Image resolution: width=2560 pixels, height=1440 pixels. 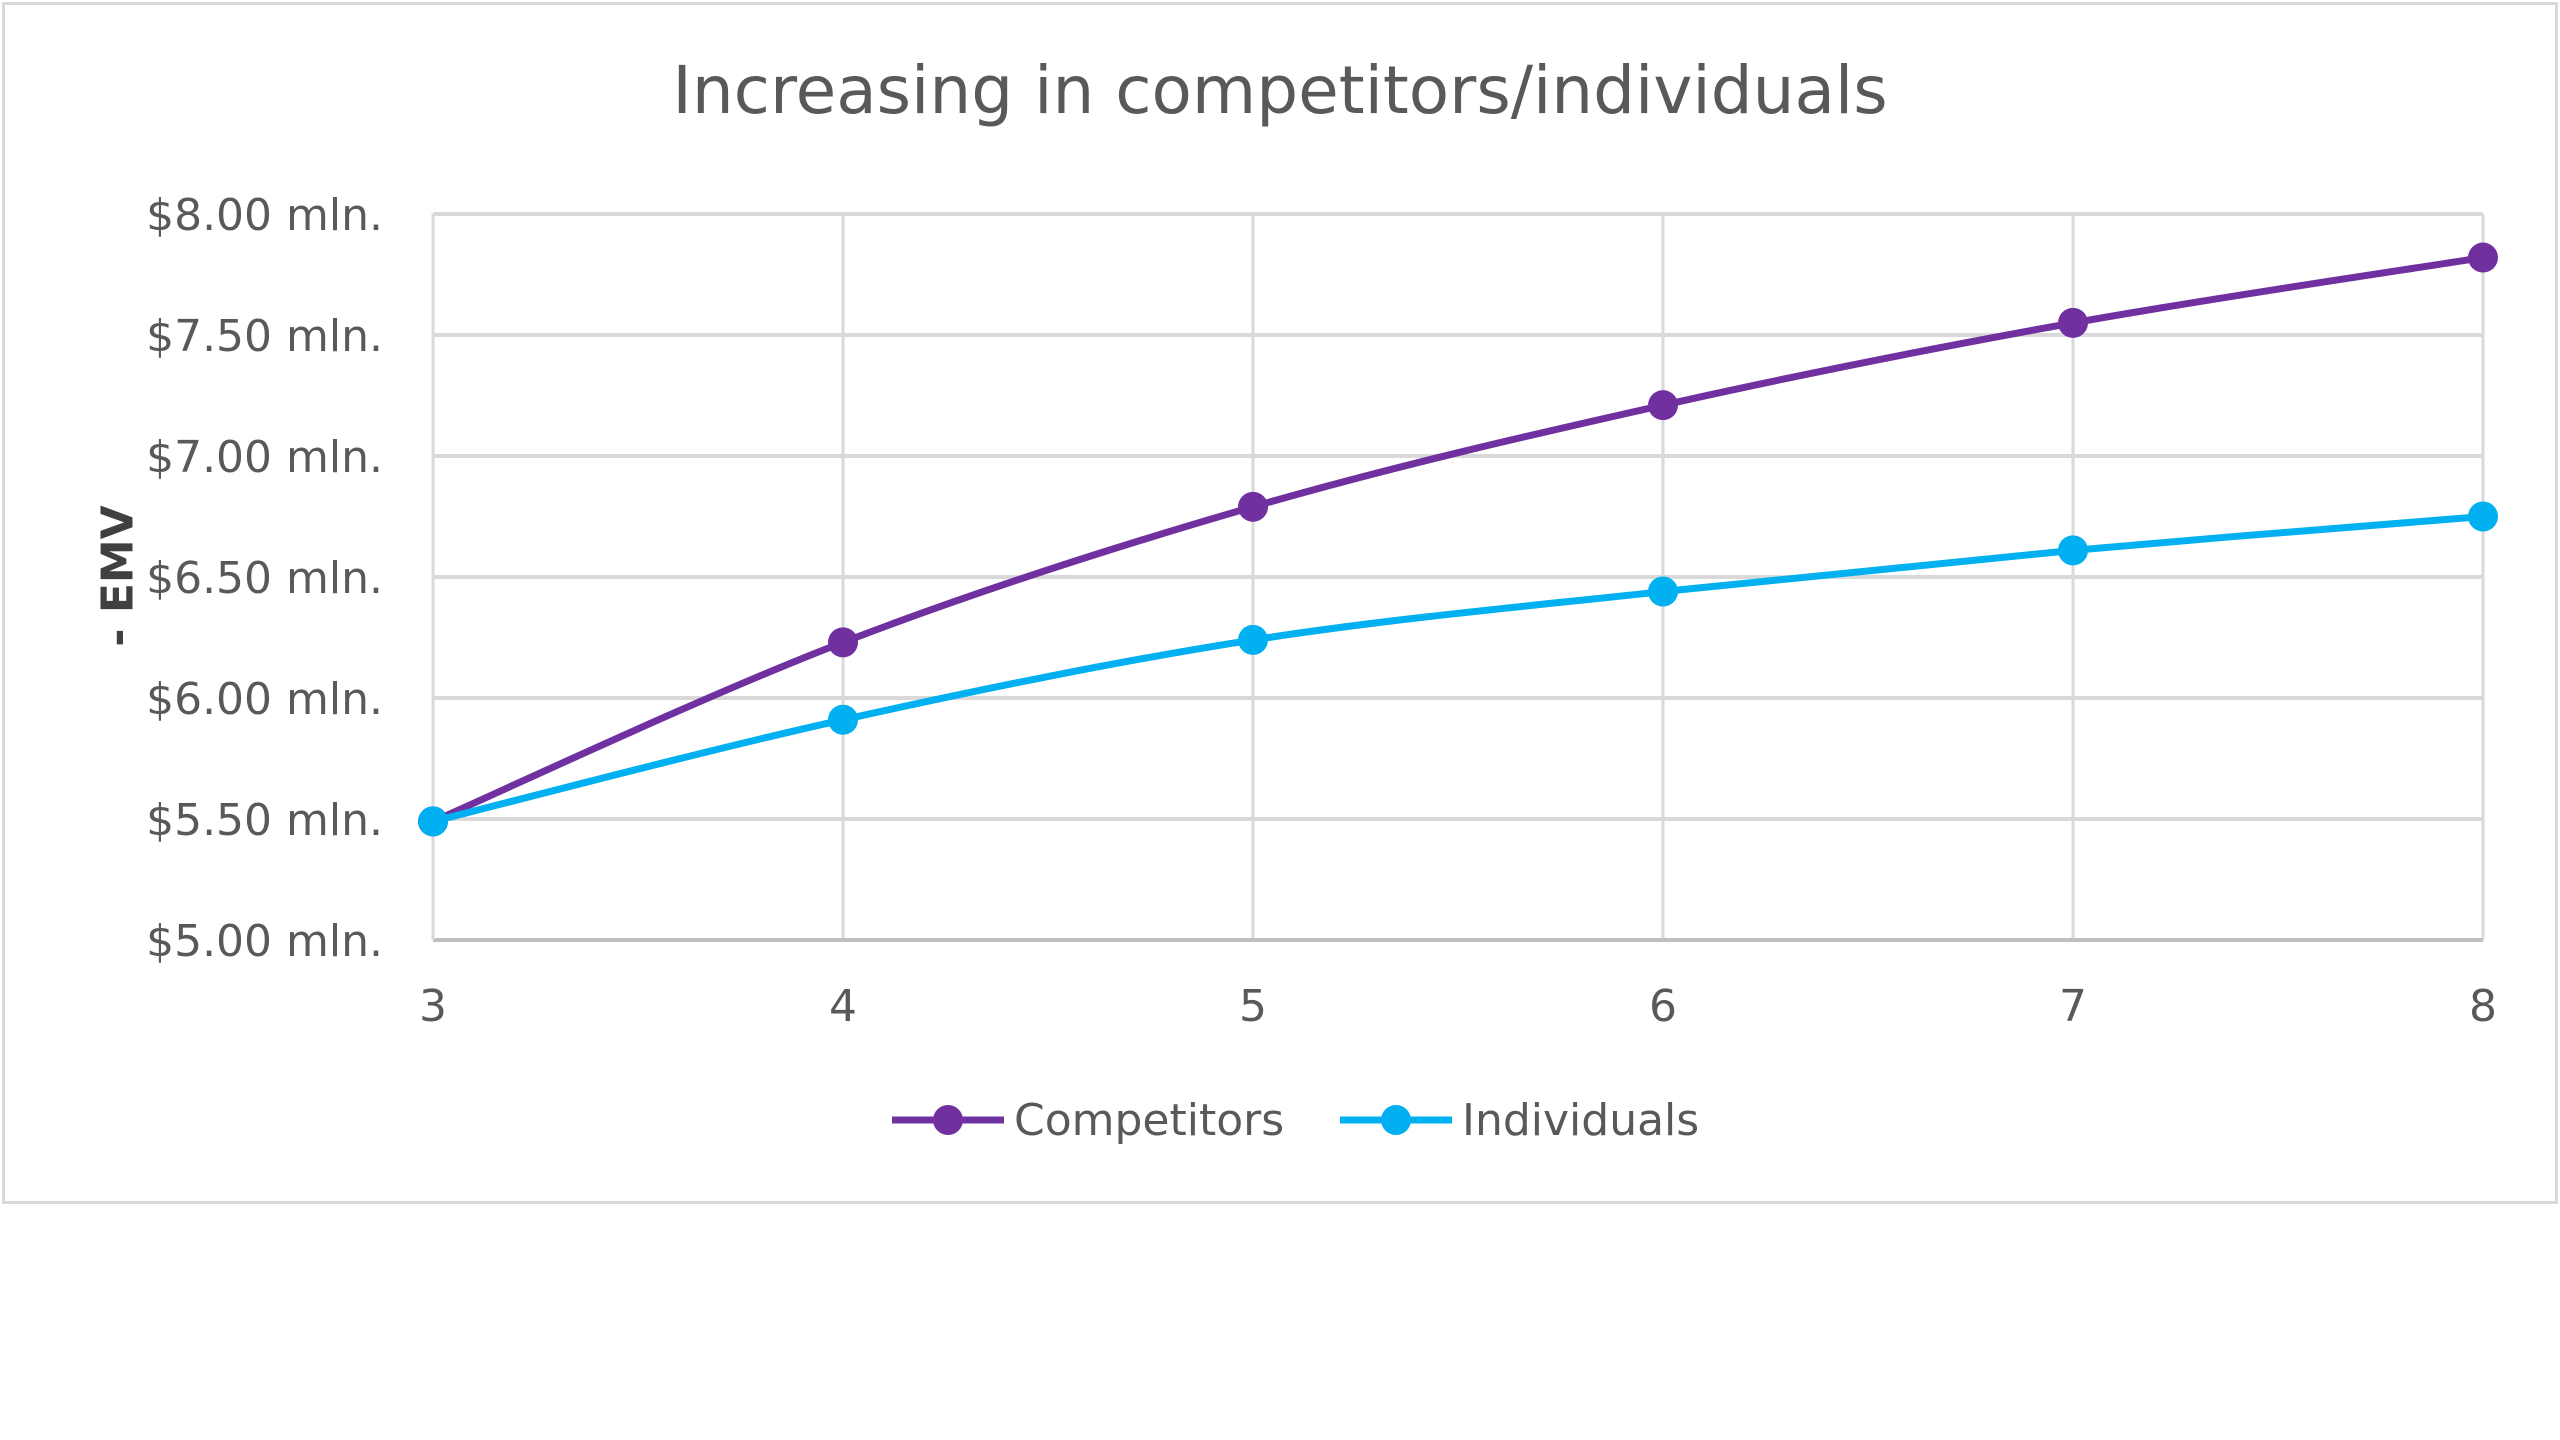 What do you see at coordinates (264, 215) in the screenshot?
I see `y-tick-label: $8.00 mln.` at bounding box center [264, 215].